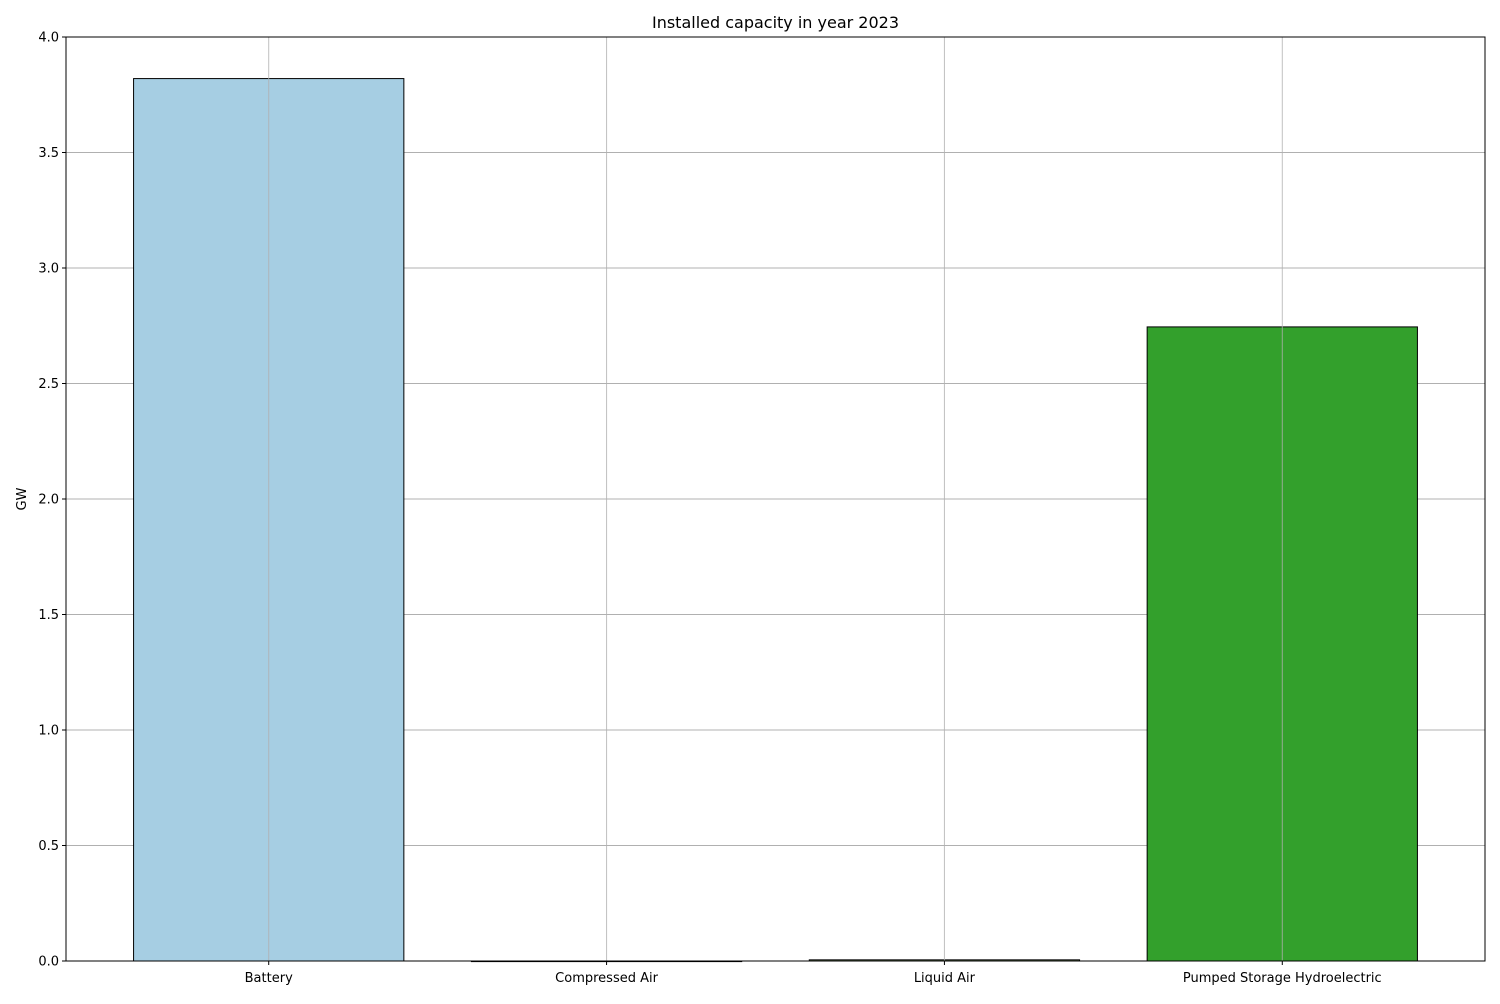 Image resolution: width=1500 pixels, height=1004 pixels. I want to click on x-tick-label: Pumped Storage Hydroelectric, so click(1282, 978).